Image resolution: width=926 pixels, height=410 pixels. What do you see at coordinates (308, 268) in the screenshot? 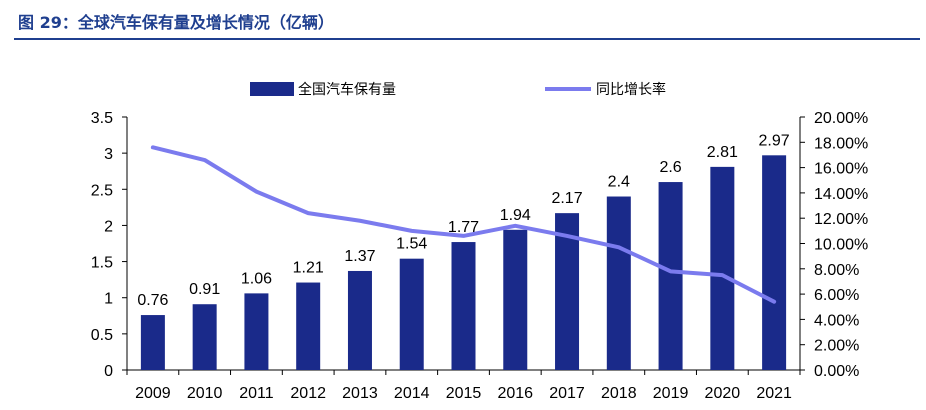
I see `bar-value-label: 1.21` at bounding box center [308, 268].